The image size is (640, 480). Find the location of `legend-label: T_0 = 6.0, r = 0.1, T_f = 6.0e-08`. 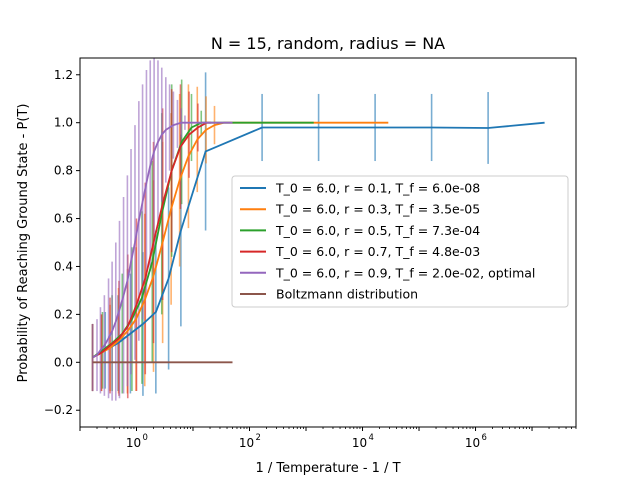

legend-label: T_0 = 6.0, r = 0.1, T_f = 6.0e-08 is located at coordinates (377, 188).